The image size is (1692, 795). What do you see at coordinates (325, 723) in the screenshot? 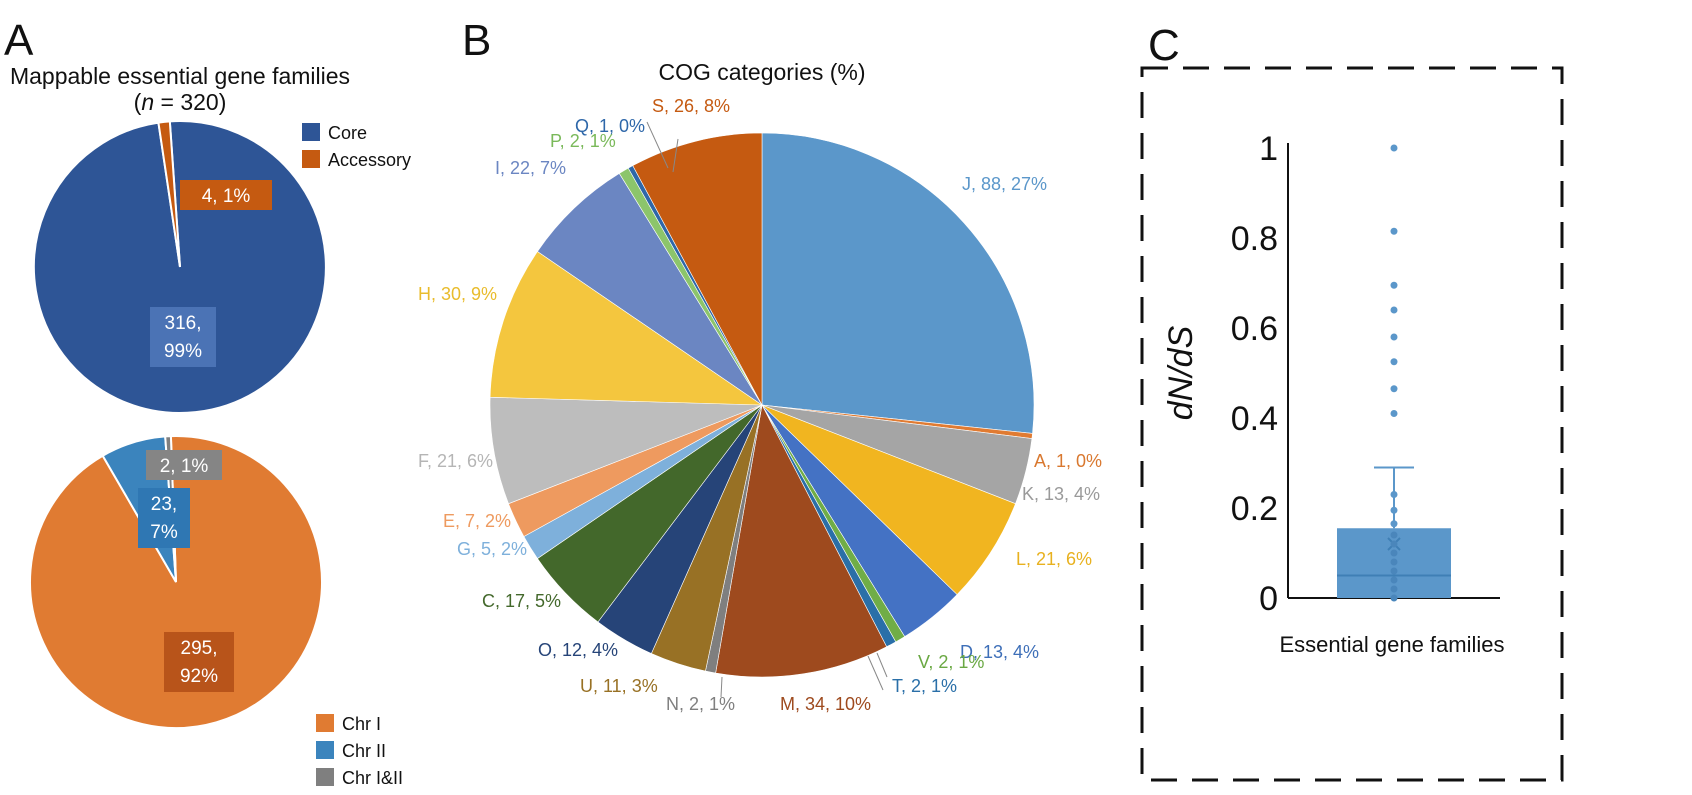
I see `legend-swatch-chr-i` at bounding box center [325, 723].